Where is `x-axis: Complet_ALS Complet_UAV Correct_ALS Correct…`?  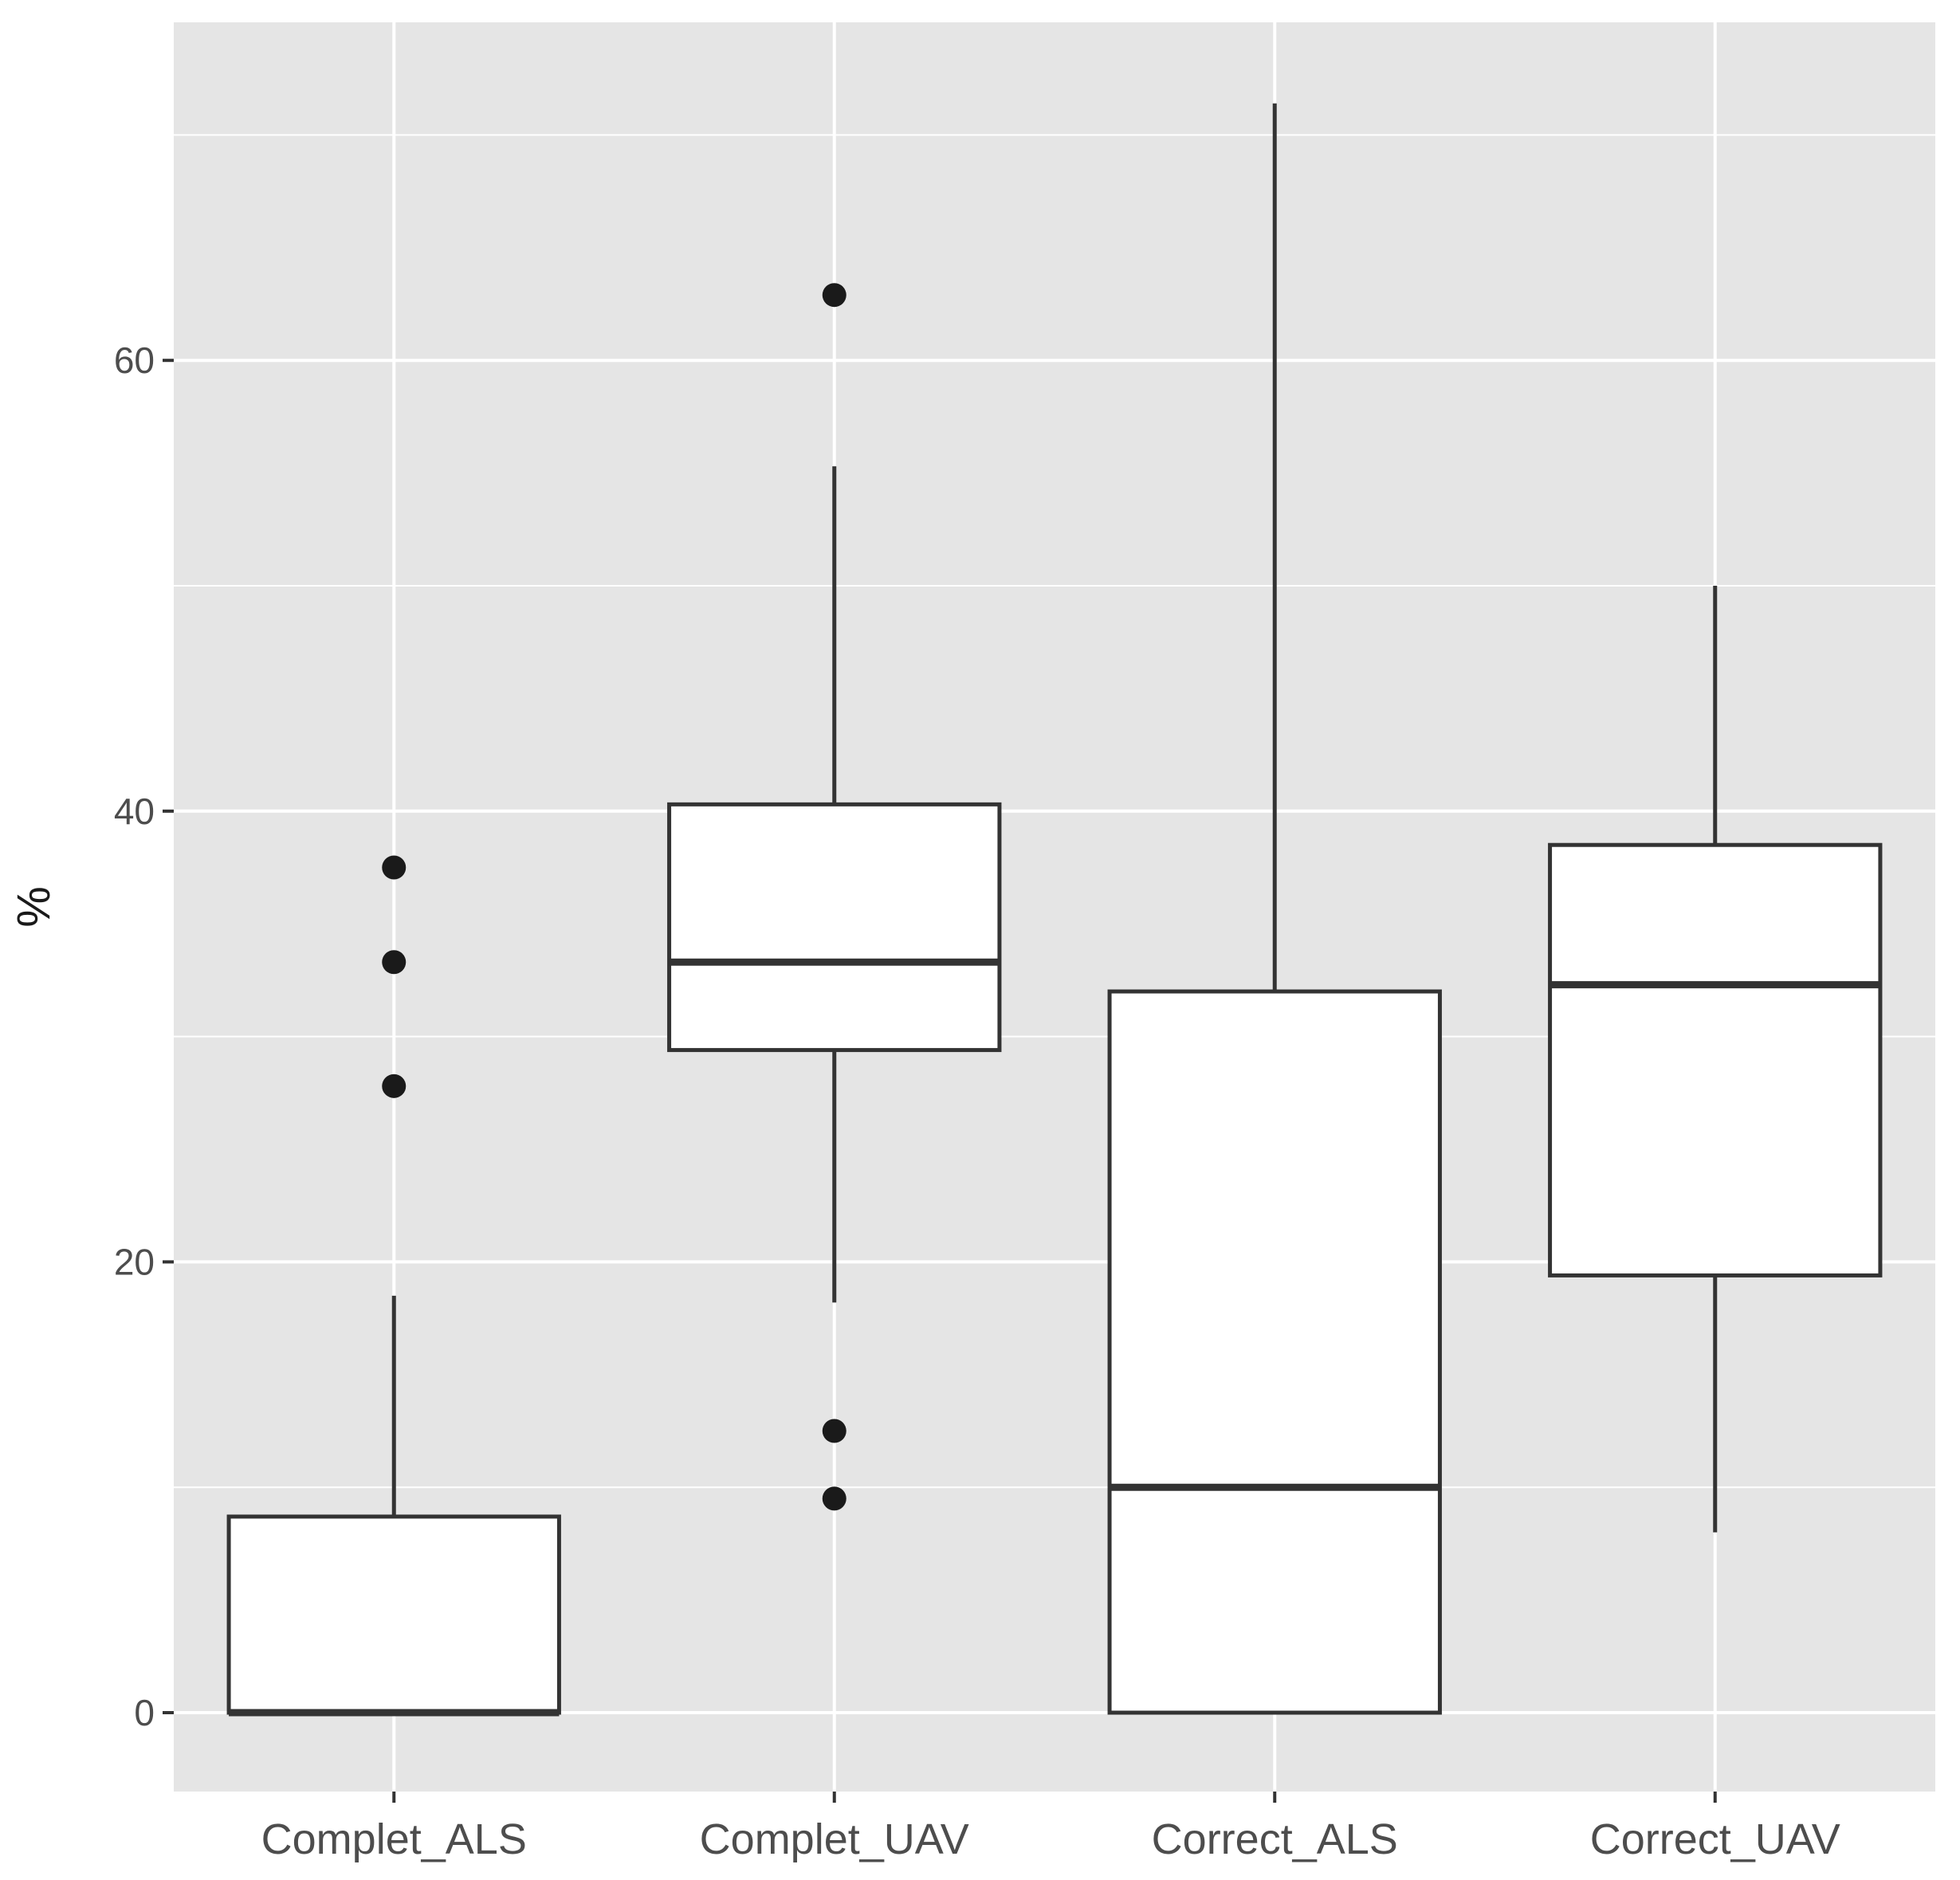
x-axis: Complet_ALS Complet_UAV Correct_ALS Correct… is located at coordinates (1050, 1827).